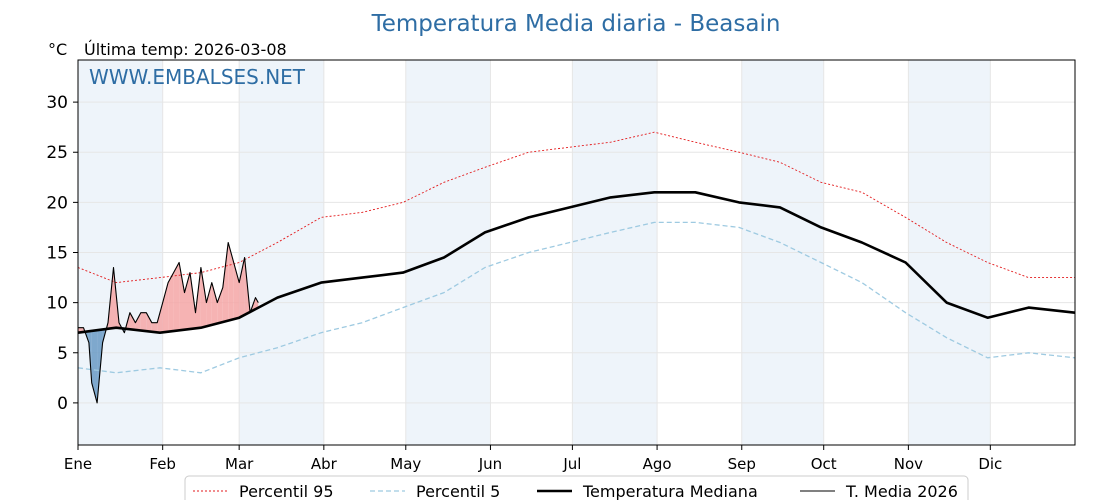  I want to click on x-tick-label-jun: Jun, so click(490, 464).